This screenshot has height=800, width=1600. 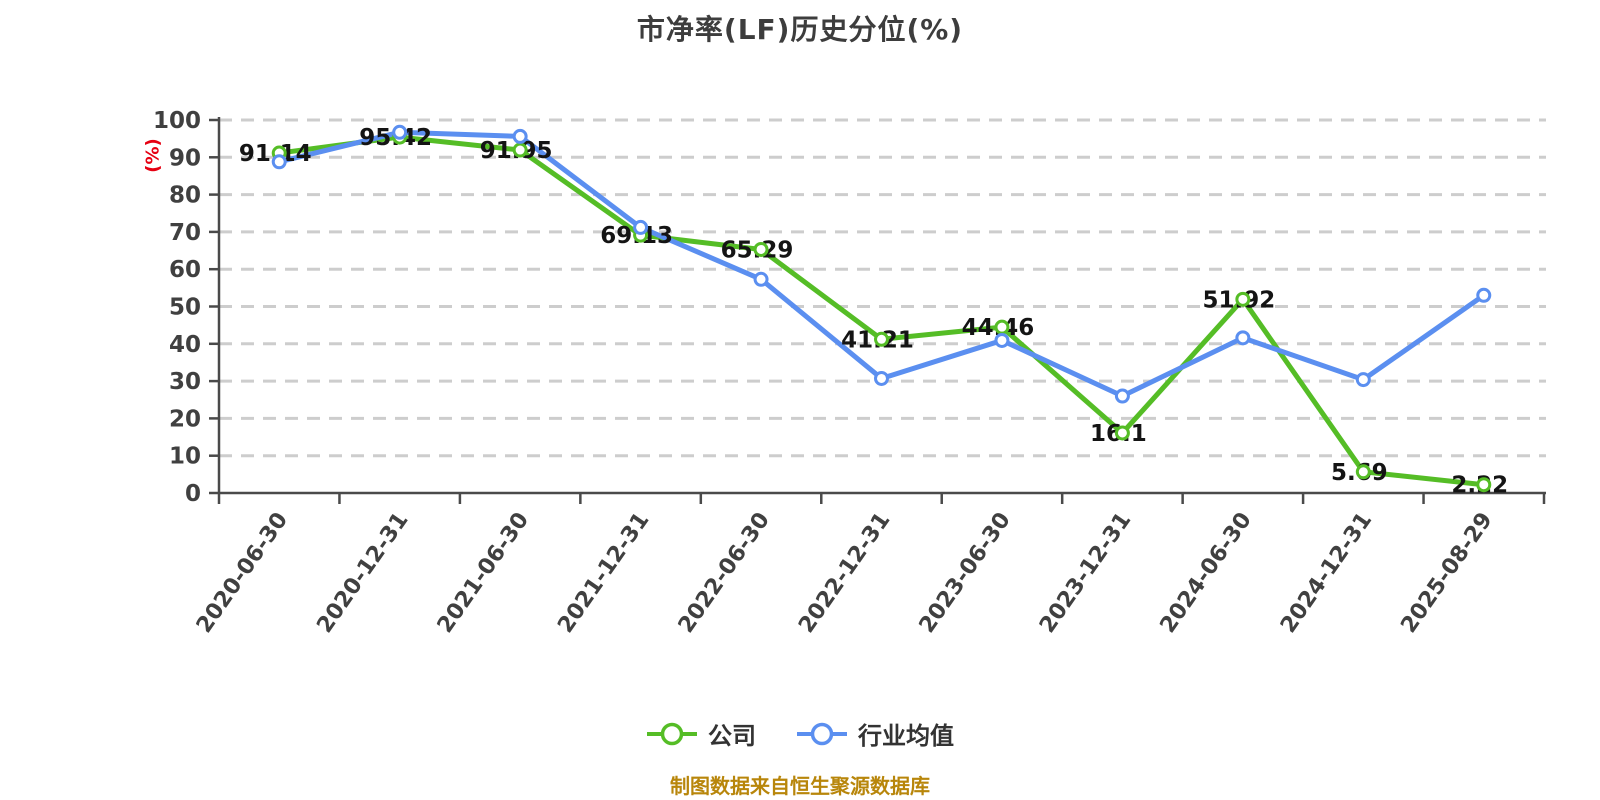 I want to click on chart-title: 市净率(LF)历史分位(%), so click(x=800, y=29).